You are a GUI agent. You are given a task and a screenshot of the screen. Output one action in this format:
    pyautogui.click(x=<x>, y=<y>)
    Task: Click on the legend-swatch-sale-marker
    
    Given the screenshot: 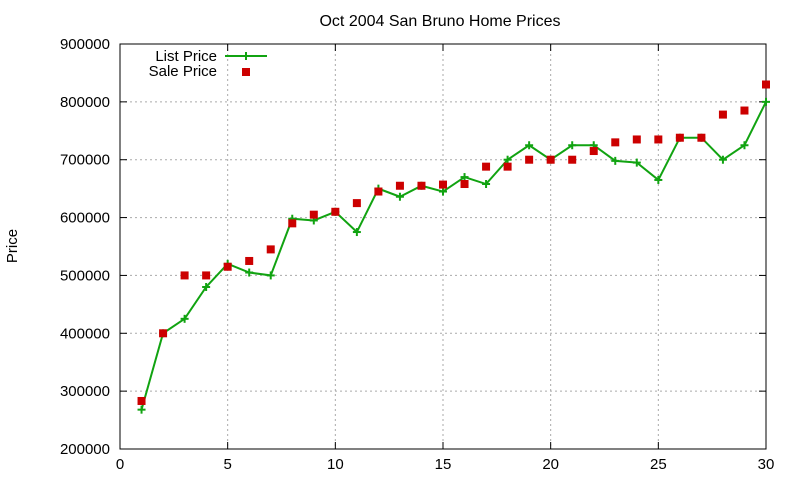 What is the action you would take?
    pyautogui.click(x=246, y=72)
    